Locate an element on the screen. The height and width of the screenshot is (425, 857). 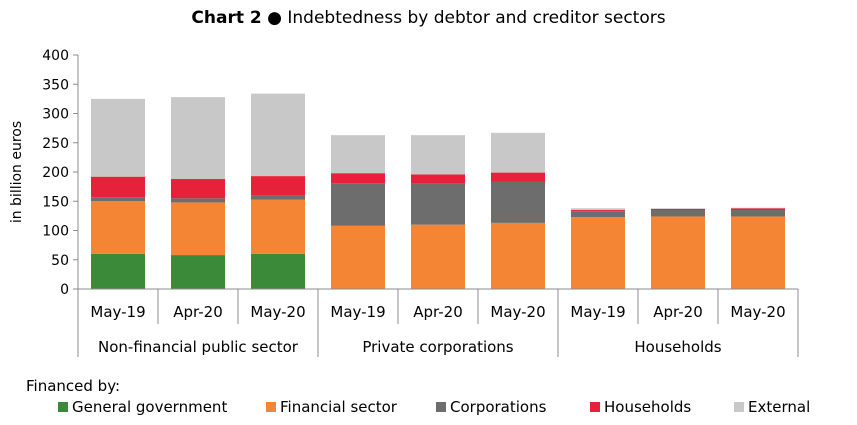
legend-heading: Financed by: is located at coordinates (73, 386).